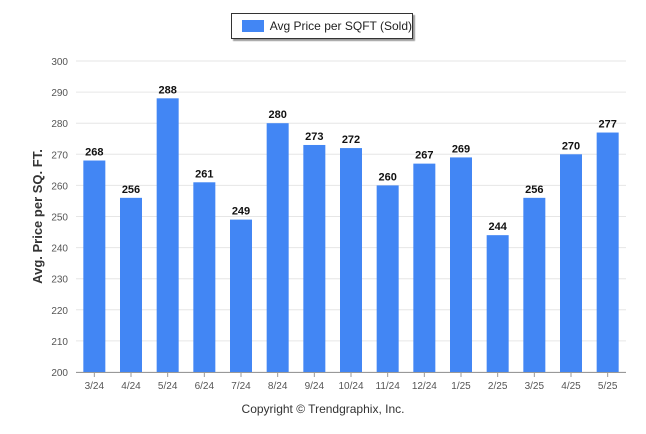  Describe the element at coordinates (59, 155) in the screenshot. I see `y-tick-label: 270` at that location.